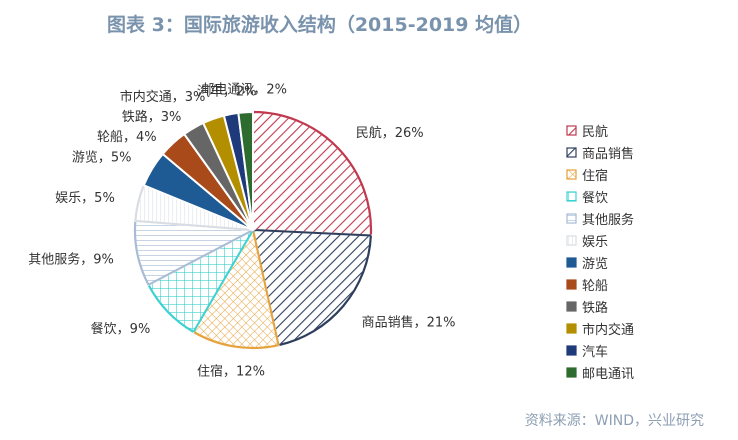 The image size is (738, 440). Describe the element at coordinates (595, 352) in the screenshot. I see `legend-entry-10: 汽车` at that location.